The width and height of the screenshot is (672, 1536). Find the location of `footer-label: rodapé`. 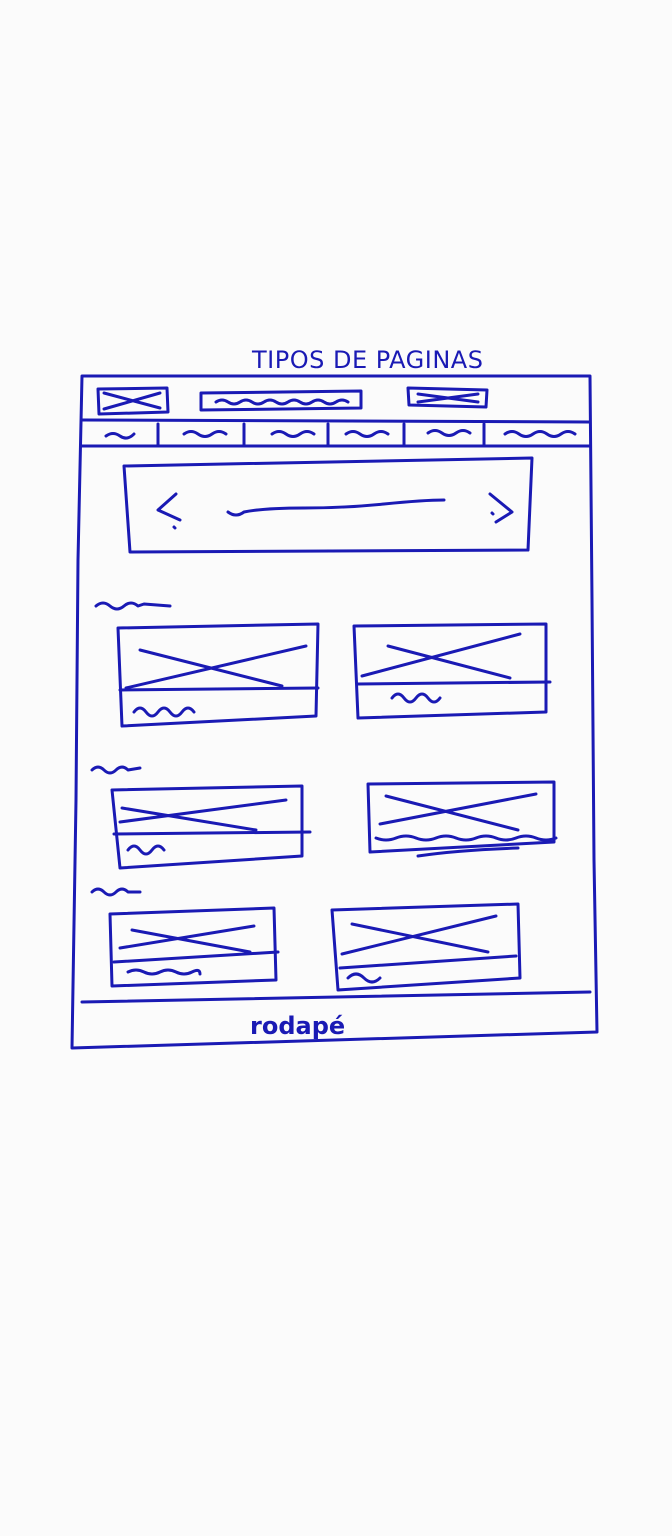

footer-label: rodapé is located at coordinates (297, 1026).